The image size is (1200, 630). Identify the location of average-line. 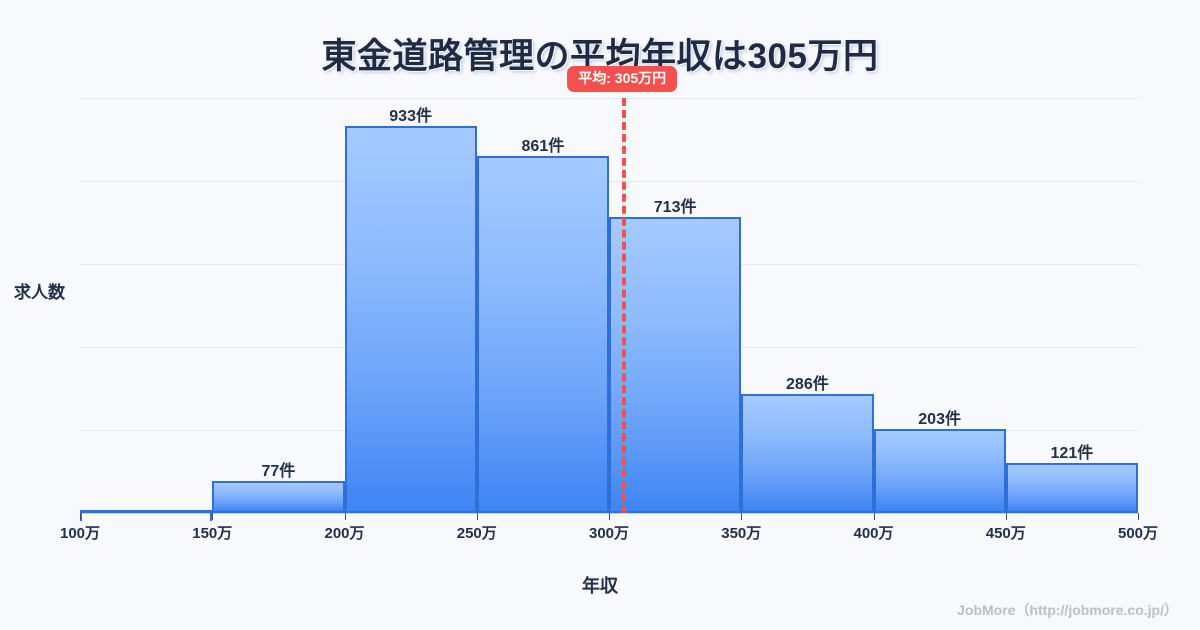
(624, 305).